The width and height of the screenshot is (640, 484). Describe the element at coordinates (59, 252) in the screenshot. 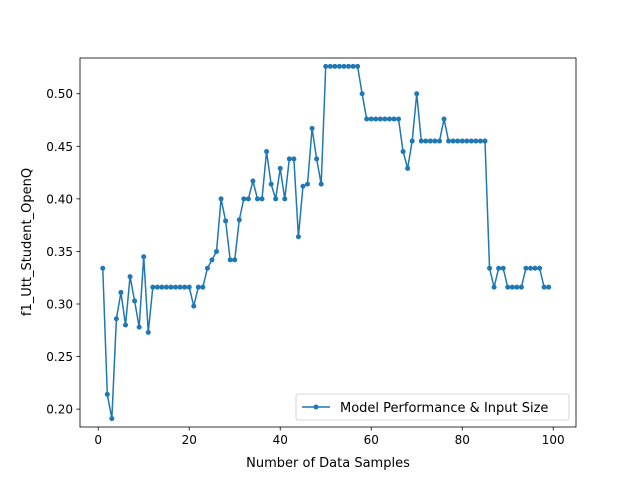

I see `y-tick-label: 0.35` at that location.